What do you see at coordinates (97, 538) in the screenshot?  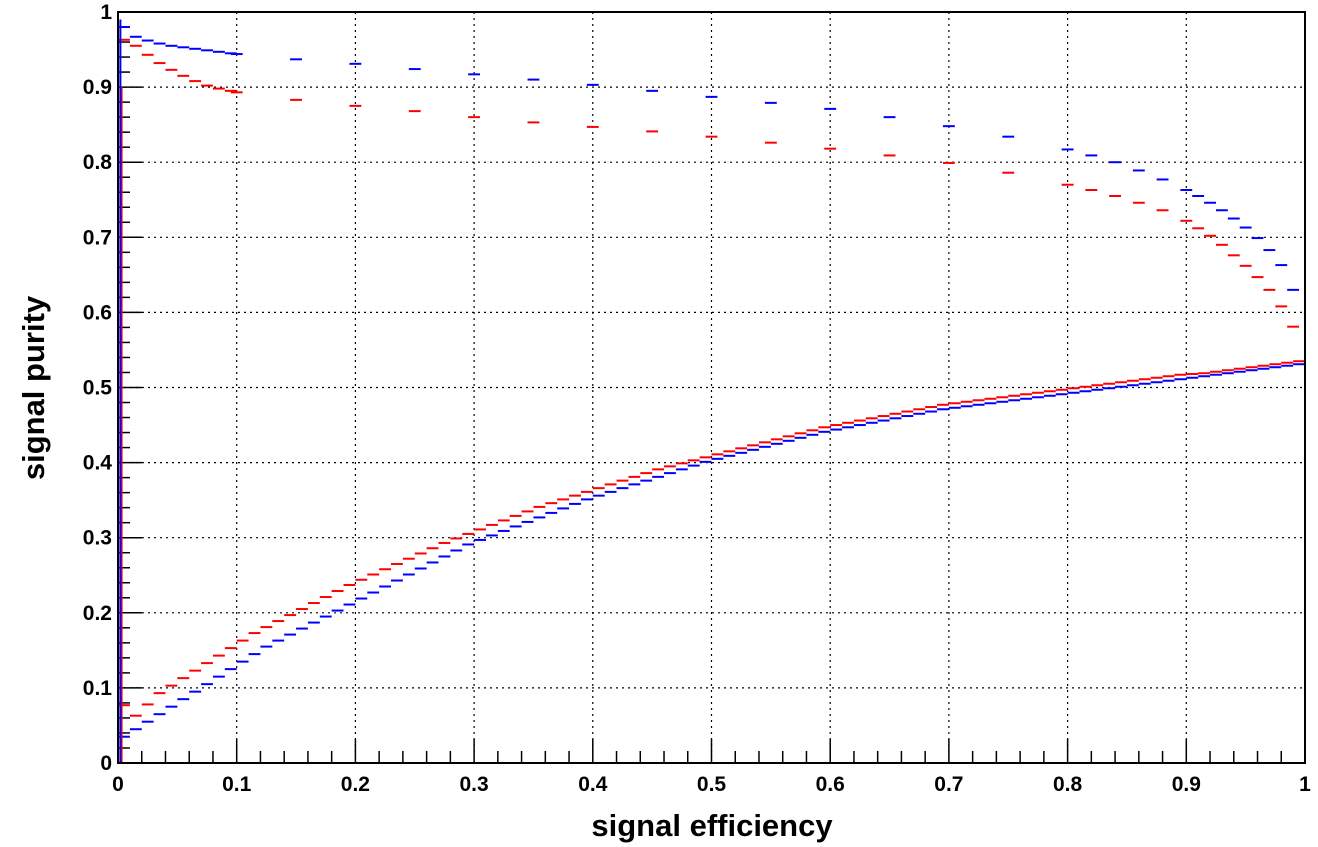 I see `y-tick-label: 0.3` at bounding box center [97, 538].